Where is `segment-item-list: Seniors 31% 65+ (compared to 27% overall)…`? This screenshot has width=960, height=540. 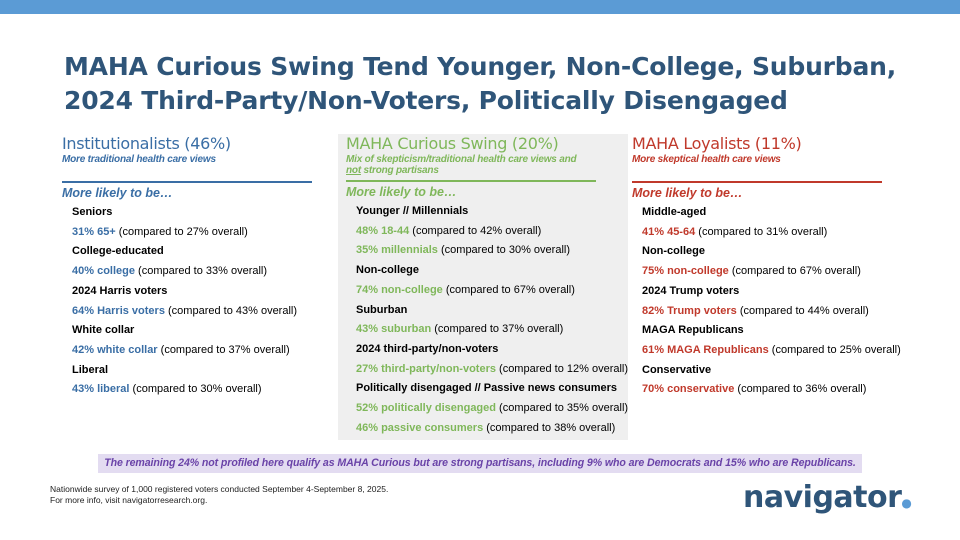 segment-item-list: Seniors 31% 65+ (compared to 27% overall)… is located at coordinates (189, 301).